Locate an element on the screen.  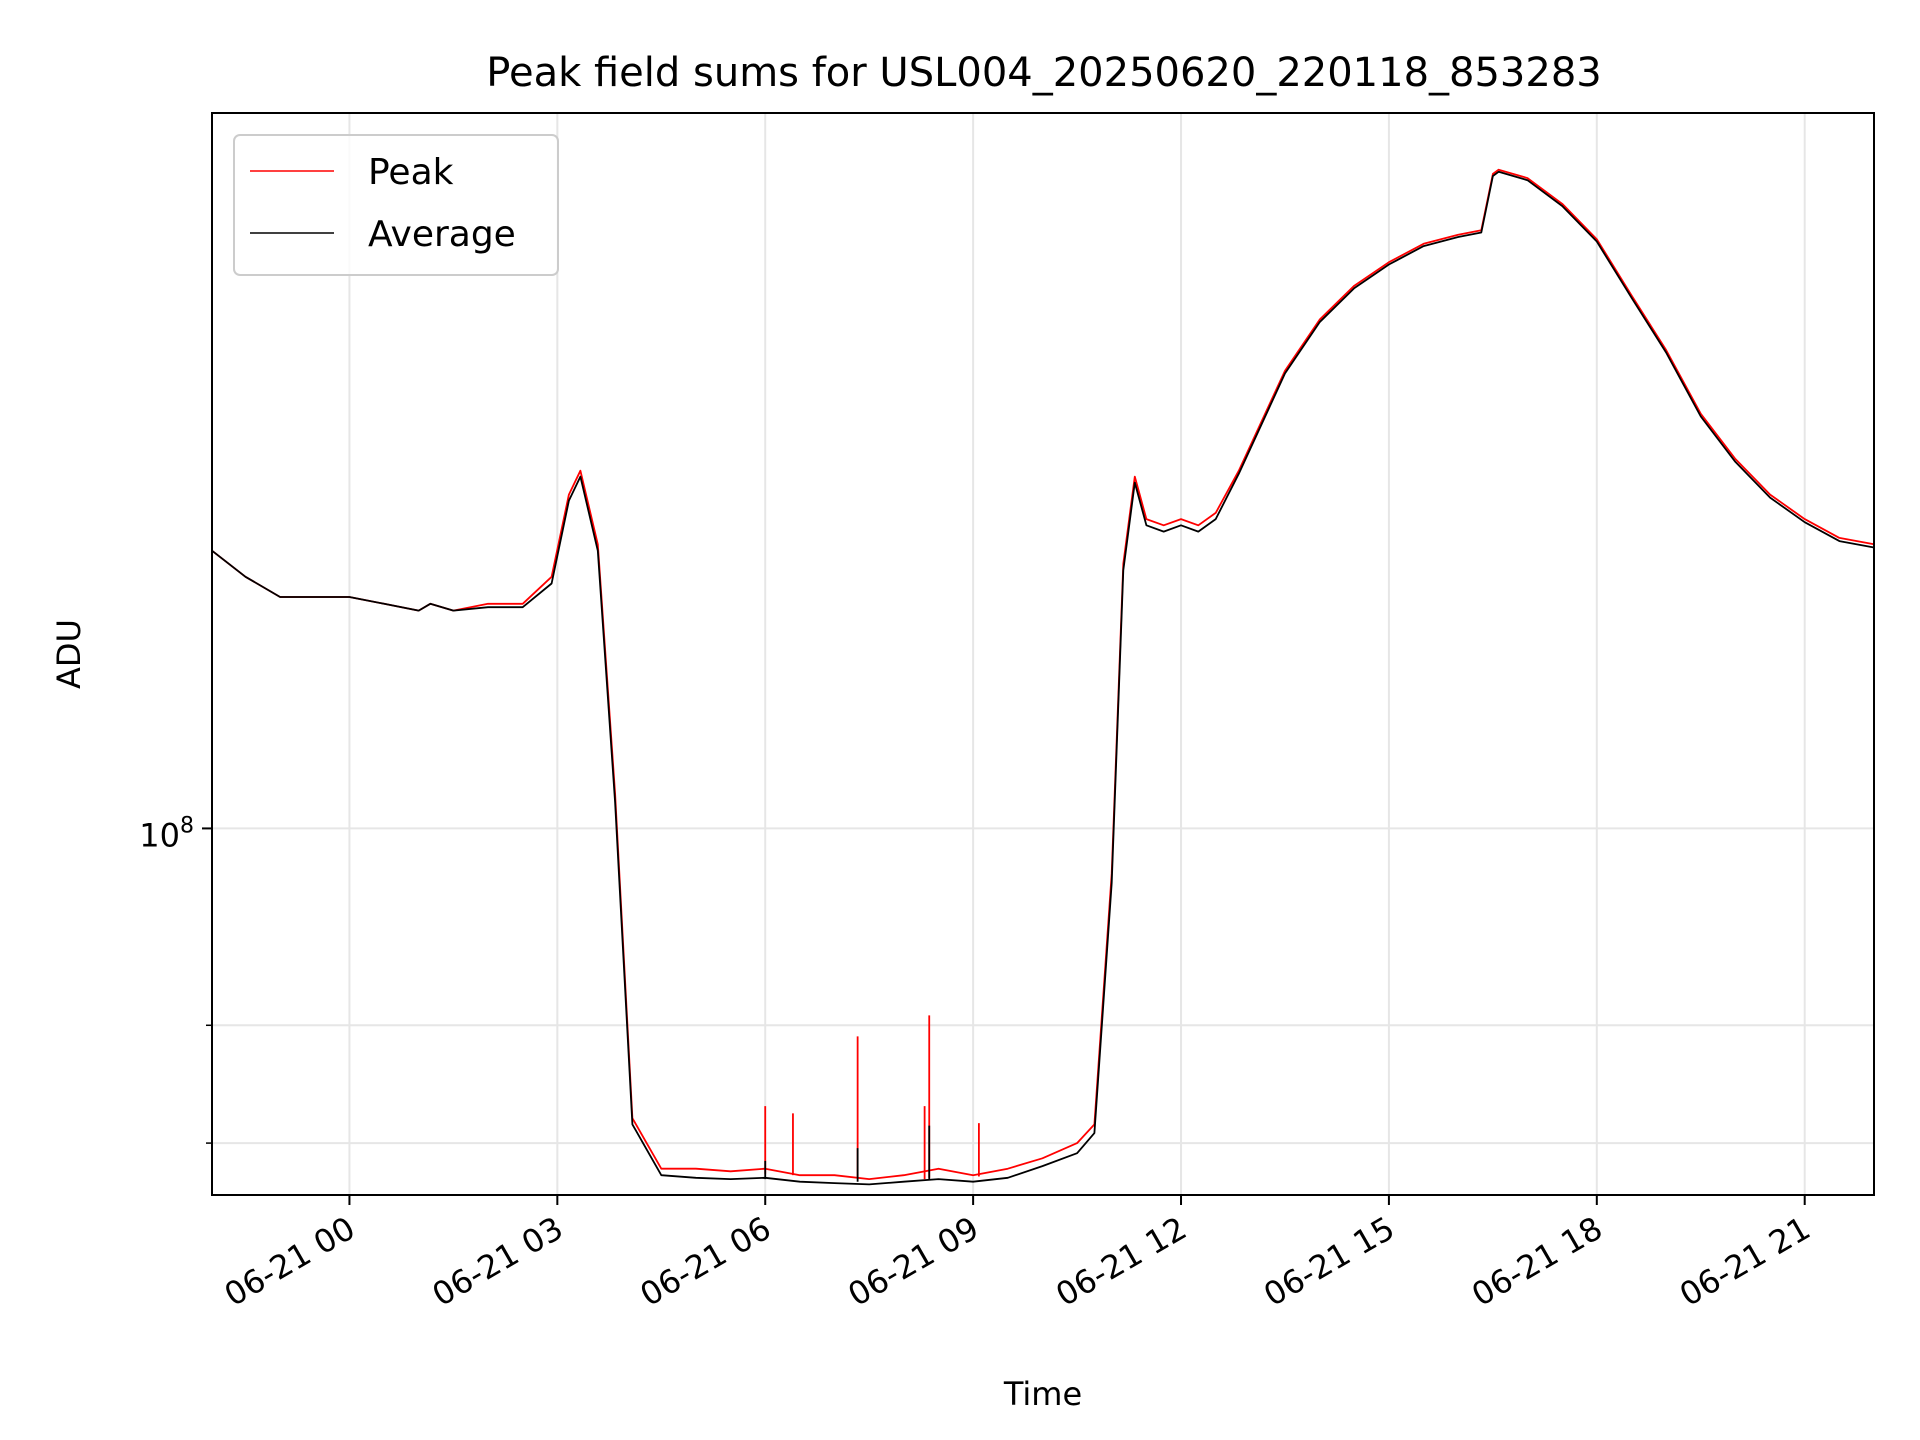
legend-label-average: Average is located at coordinates (442, 234).